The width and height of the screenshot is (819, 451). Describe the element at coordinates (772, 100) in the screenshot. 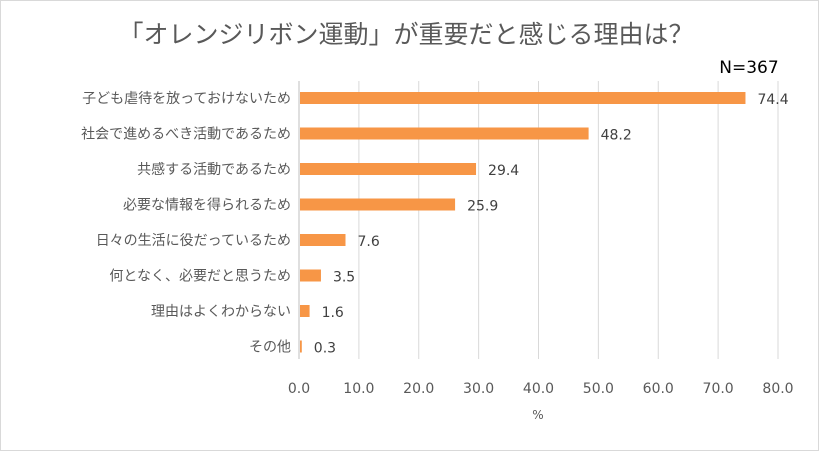

I see `value-label: 74.4` at that location.